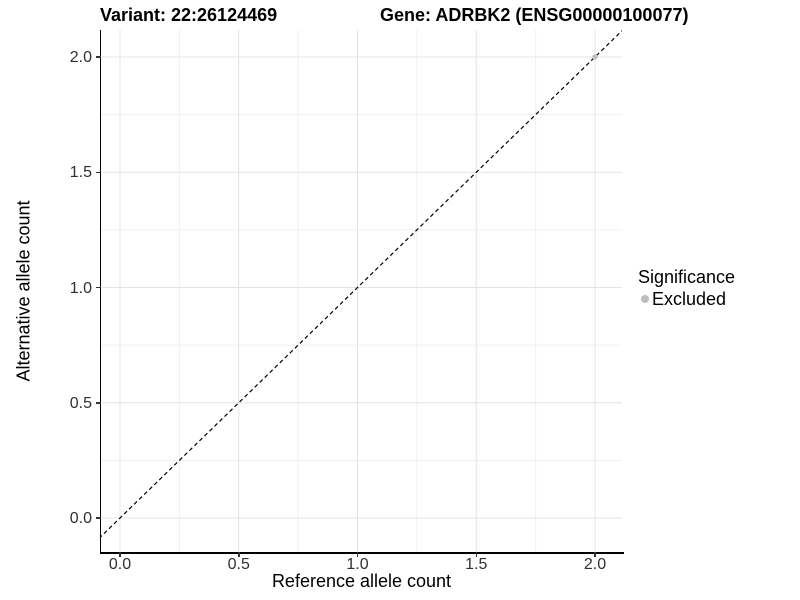 Image resolution: width=800 pixels, height=600 pixels. I want to click on y-axis-title: Alternative allele count, so click(23, 291).